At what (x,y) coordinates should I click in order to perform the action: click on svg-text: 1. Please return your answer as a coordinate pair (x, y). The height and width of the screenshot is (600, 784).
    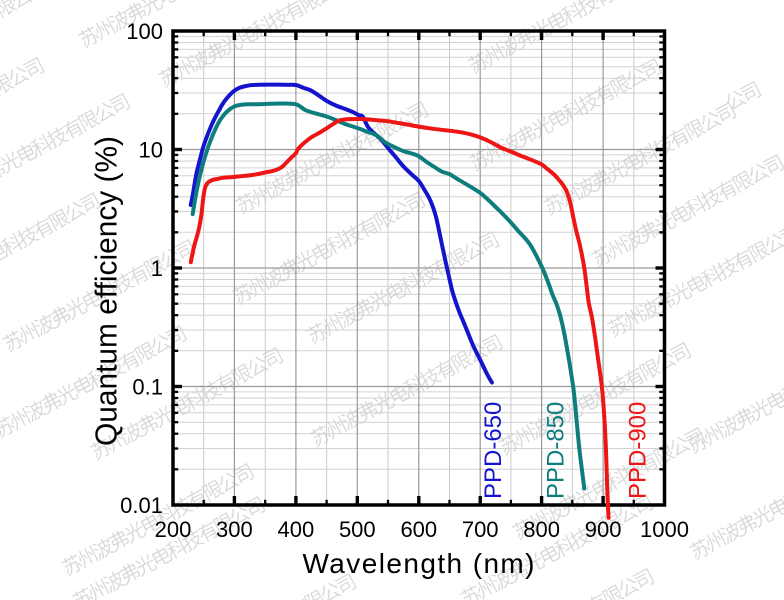
    Looking at the image, I should click on (157, 268).